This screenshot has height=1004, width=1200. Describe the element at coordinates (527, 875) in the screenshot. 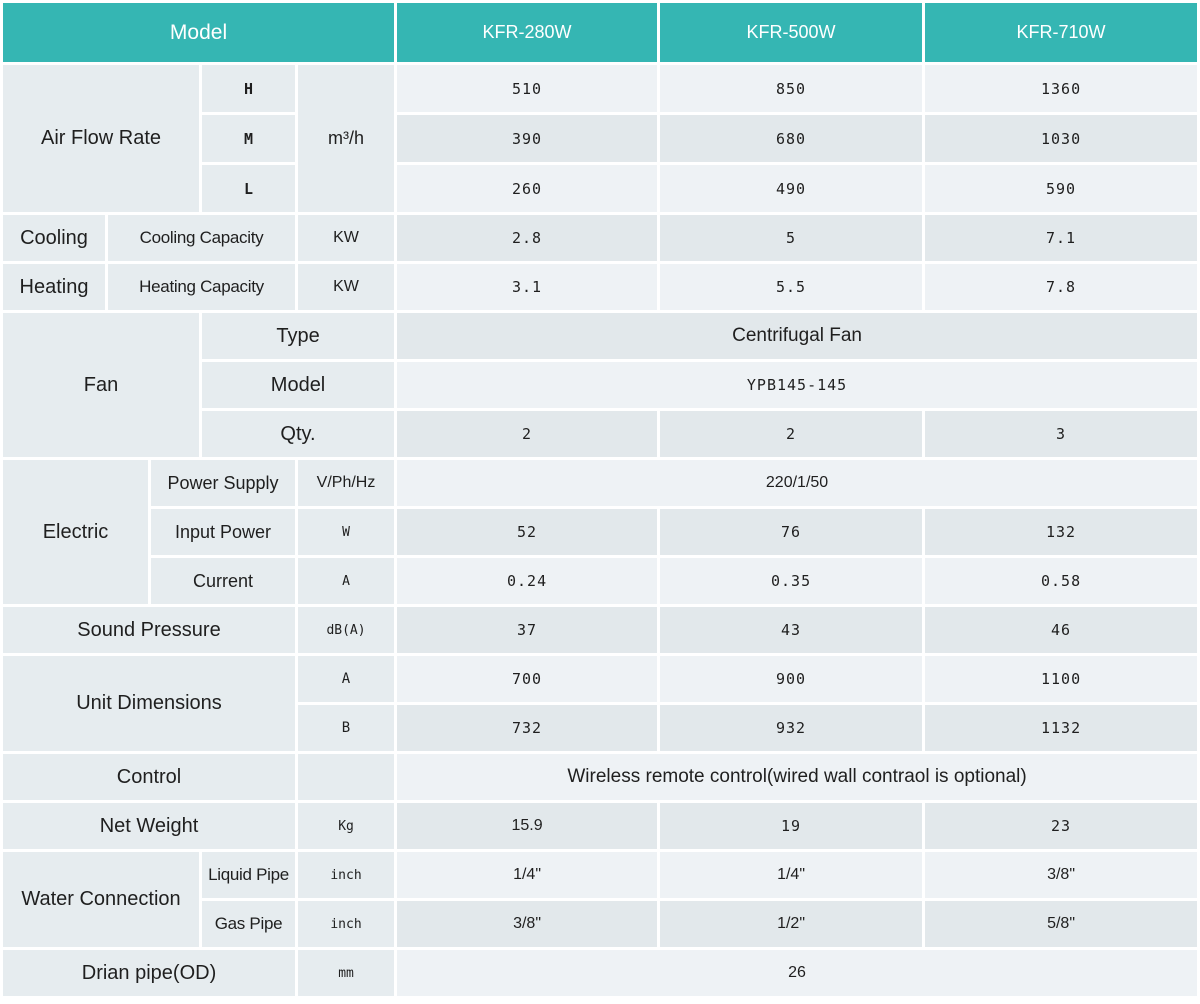

I see `liquid-pipe-value-1: 1/4"` at that location.